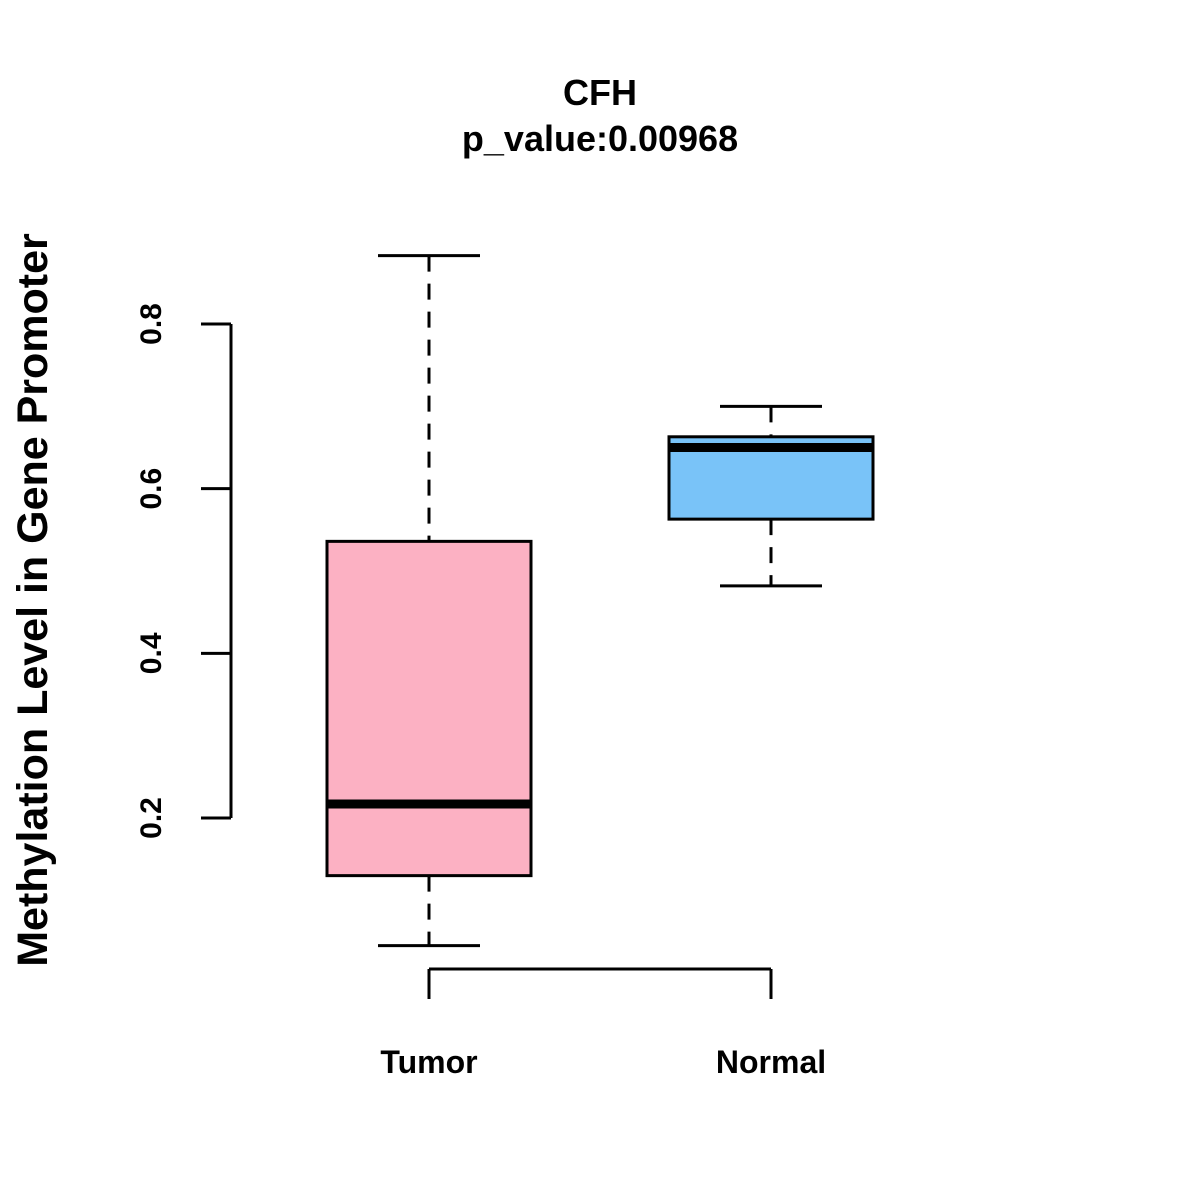 This screenshot has width=1200, height=1200. Describe the element at coordinates (151, 818) in the screenshot. I see `y-tick-label: 0.2` at that location.